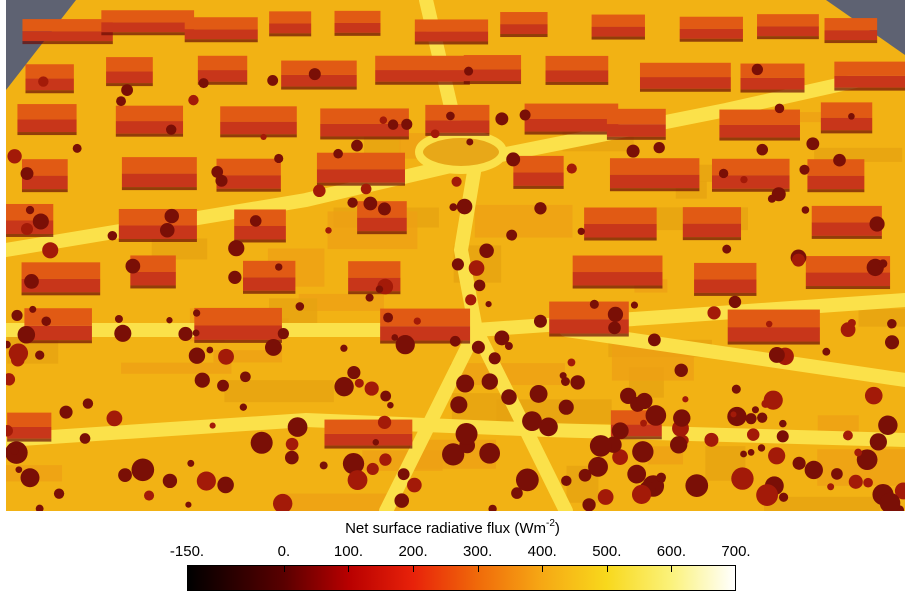  Describe the element at coordinates (557, 528) in the screenshot. I see `colorbar-title-close: )` at that location.